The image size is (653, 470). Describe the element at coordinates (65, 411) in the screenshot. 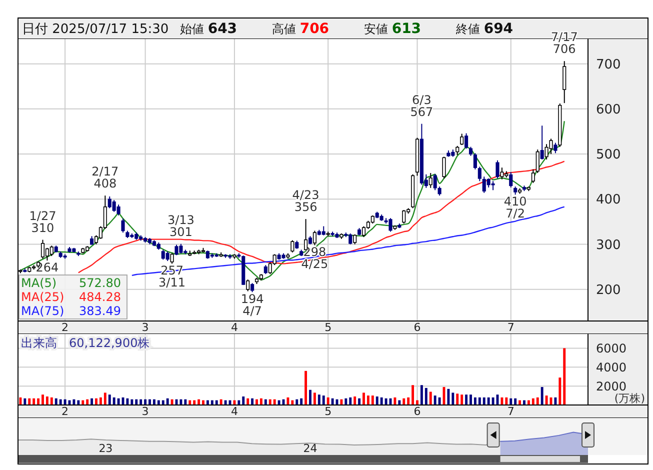

I see `x-tick-label: 2` at that location.